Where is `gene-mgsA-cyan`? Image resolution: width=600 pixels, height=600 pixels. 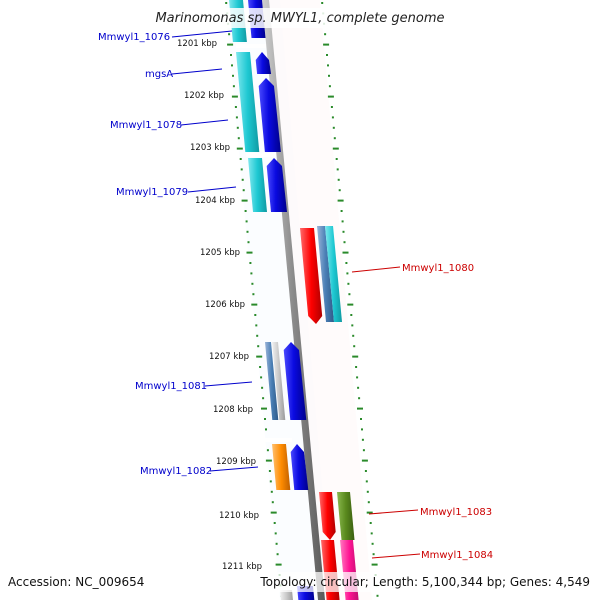 gene-mgsA-cyan is located at coordinates (248, 102).